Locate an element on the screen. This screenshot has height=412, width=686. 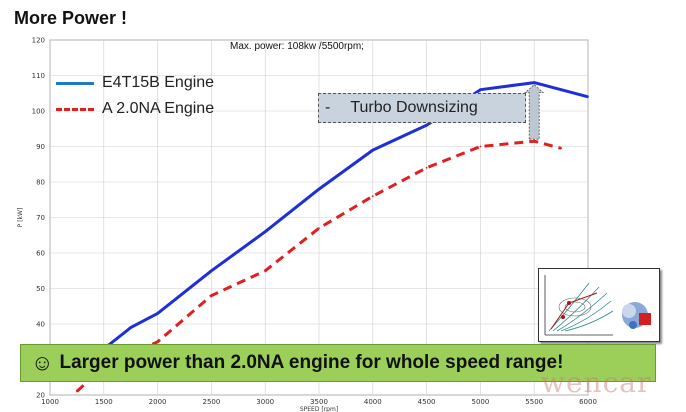
x-tick-label: 6000 is located at coordinates (588, 402).